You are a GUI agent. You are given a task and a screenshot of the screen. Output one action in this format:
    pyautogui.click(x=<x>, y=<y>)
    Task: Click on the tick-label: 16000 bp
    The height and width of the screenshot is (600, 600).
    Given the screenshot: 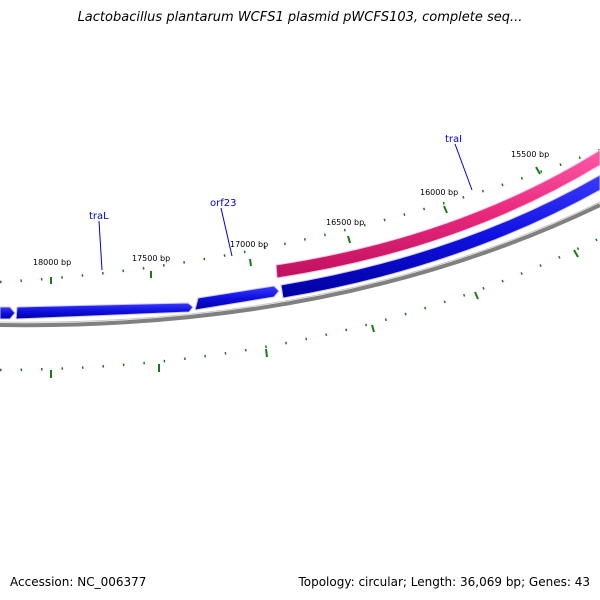 What is the action you would take?
    pyautogui.click(x=439, y=192)
    